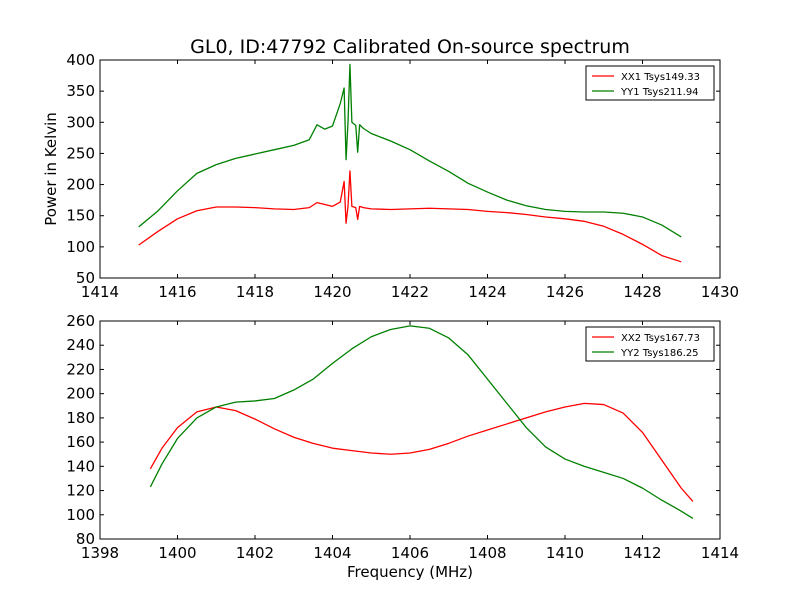  I want to click on bottom-x-tick-label: 1412, so click(642, 553).